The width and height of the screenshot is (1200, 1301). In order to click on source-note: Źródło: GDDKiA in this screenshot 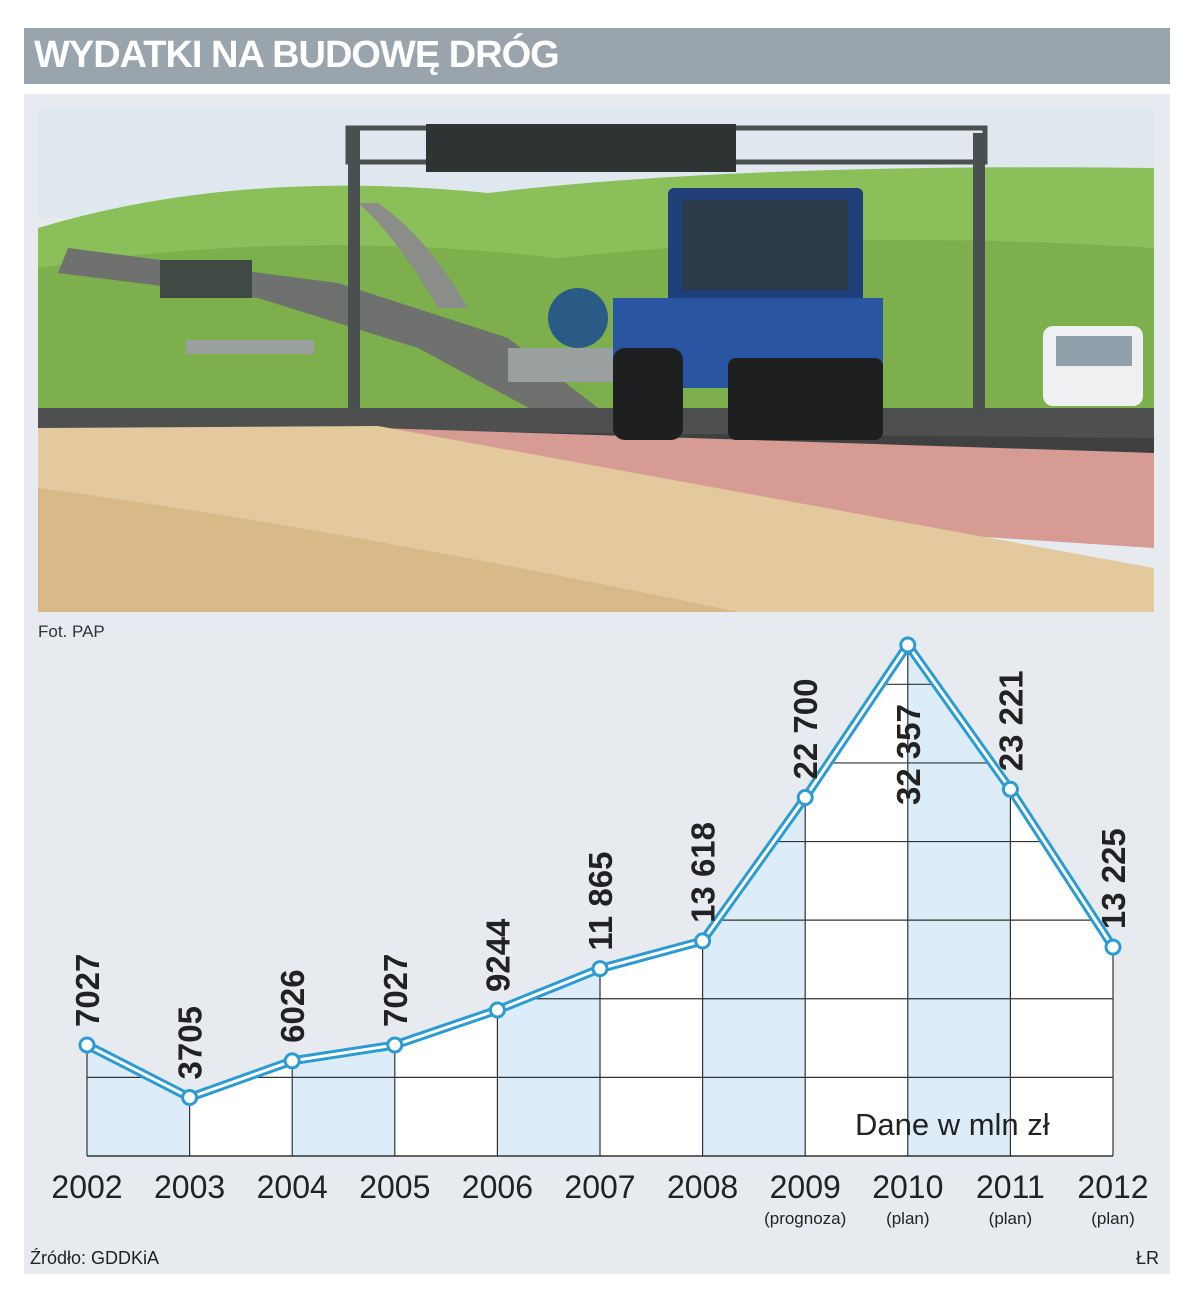, I will do `click(95, 1258)`.